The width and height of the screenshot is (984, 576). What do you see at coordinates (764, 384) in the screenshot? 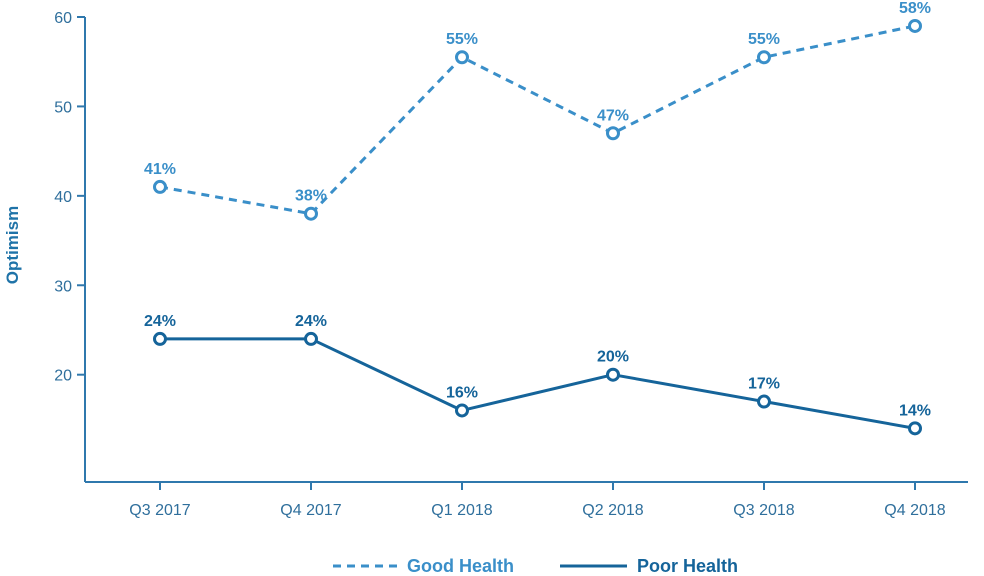
I see `data-label-poor-health: 17%` at bounding box center [764, 384].